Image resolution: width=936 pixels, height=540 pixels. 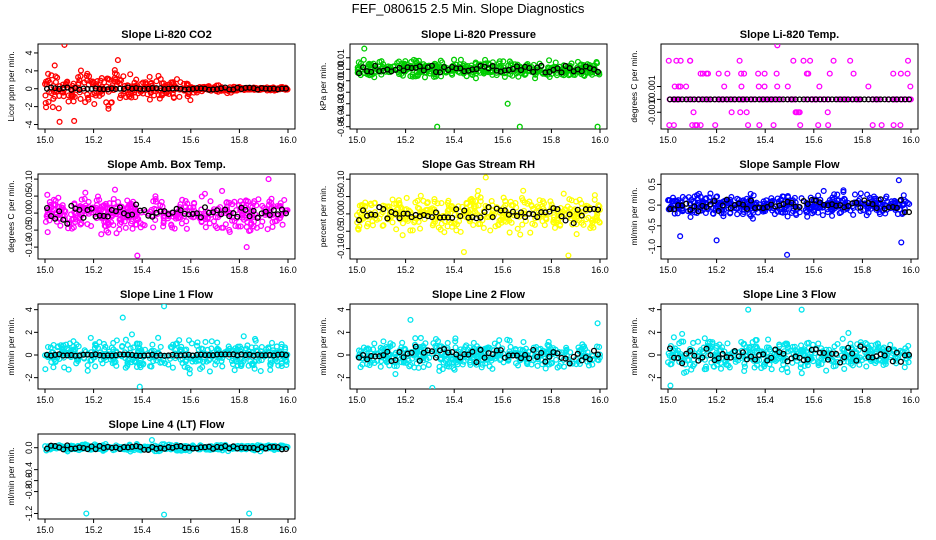 What do you see at coordinates (478, 295) in the screenshot?
I see `panel-title: Slope Line 2 Flow` at bounding box center [478, 295].